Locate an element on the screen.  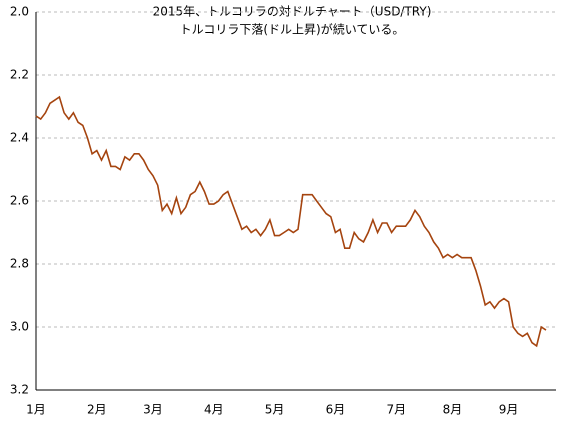
x-tick-label: 4月 is located at coordinates (214, 410).